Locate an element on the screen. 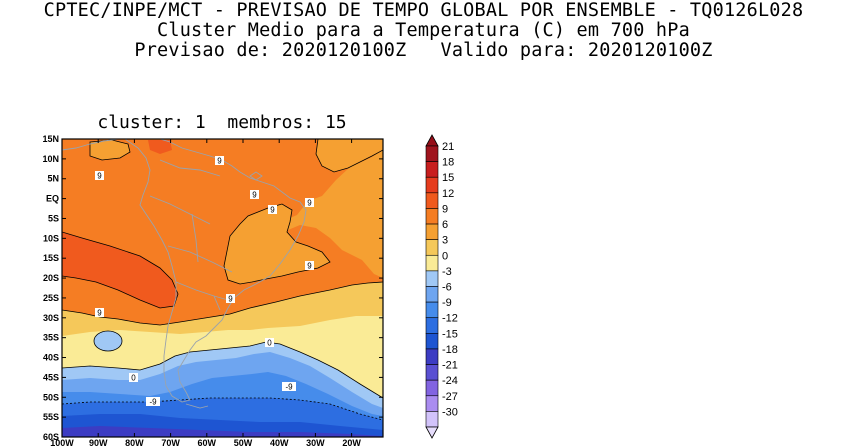 Image resolution: width=847 pixels, height=448 pixels. lon-label-40w: 40W is located at coordinates (279, 443).